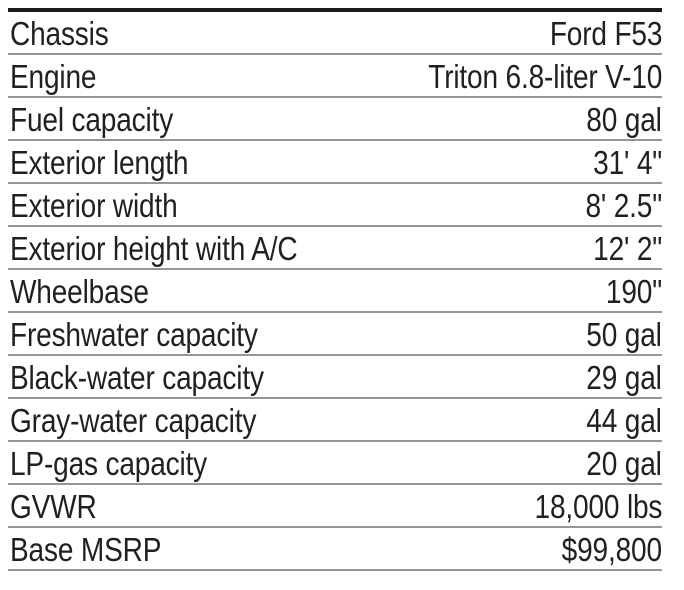  Describe the element at coordinates (335, 377) in the screenshot. I see `spec-row: Black-water capacity 29 gal` at that location.